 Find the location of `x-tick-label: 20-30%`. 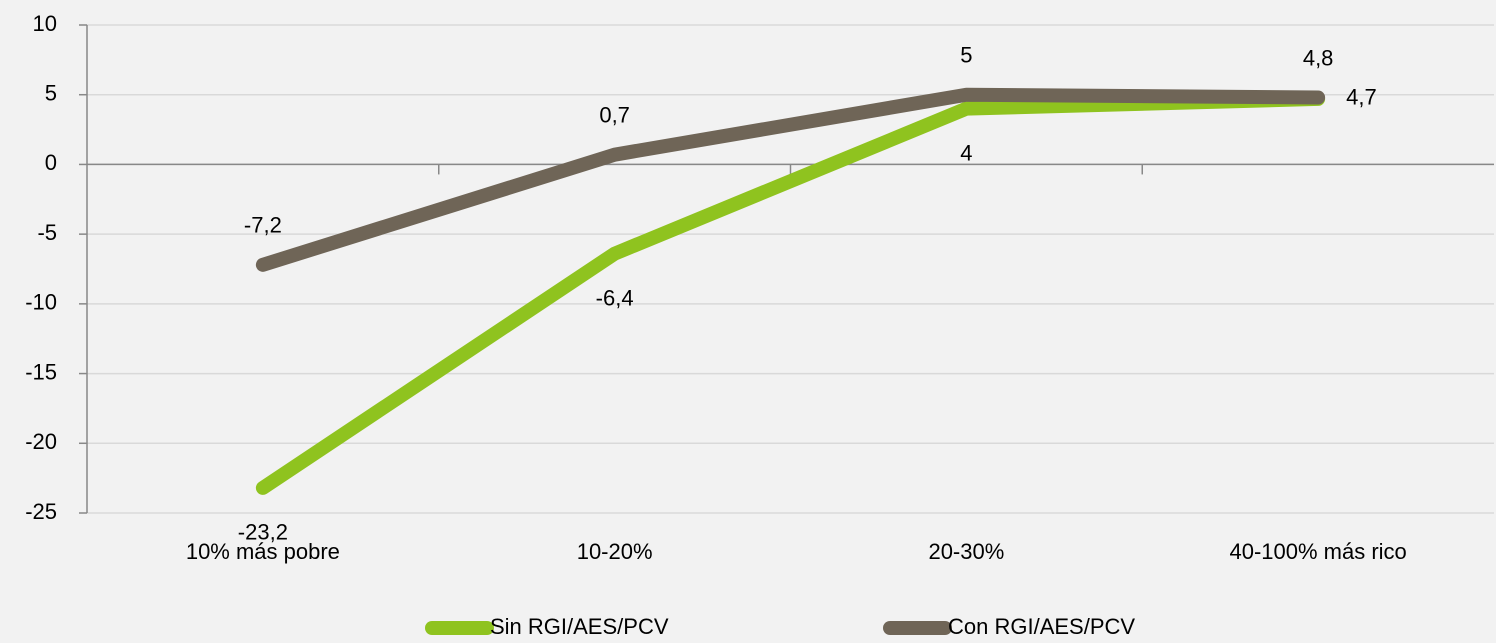

x-tick-label: 20-30% is located at coordinates (966, 551).